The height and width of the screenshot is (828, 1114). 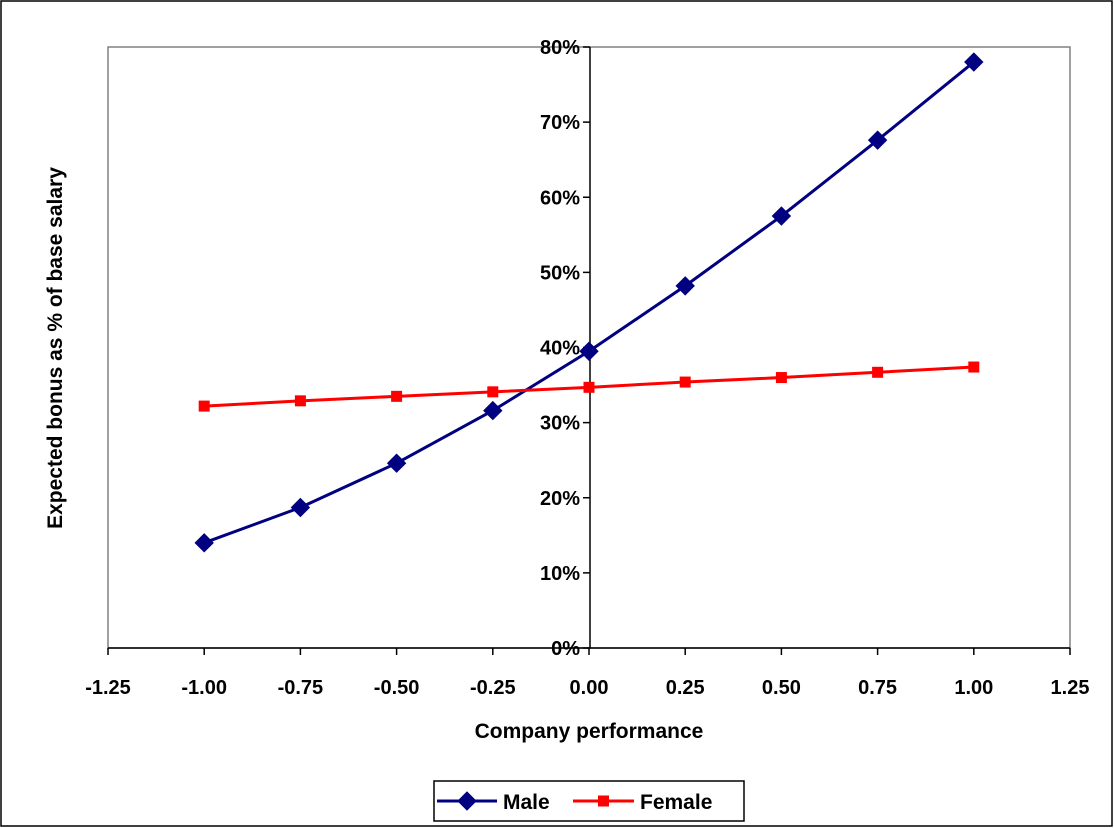 I want to click on x-tick-label: 0.25, so click(x=685, y=688).